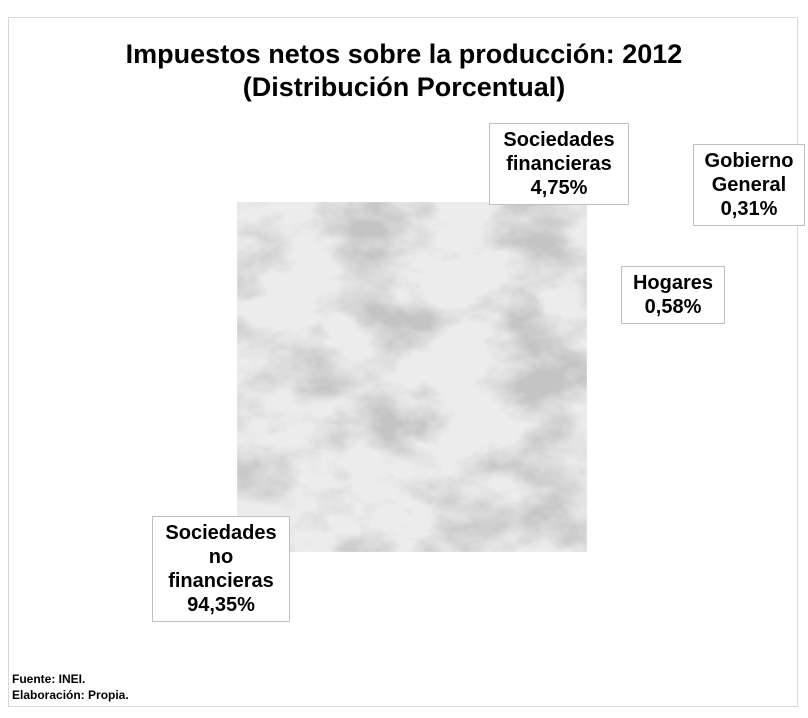 The image size is (808, 718). Describe the element at coordinates (749, 161) in the screenshot. I see `label-line: Gobierno` at that location.